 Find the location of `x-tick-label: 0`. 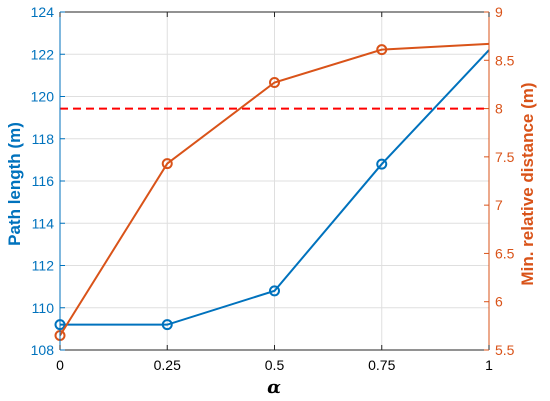

x-tick-label: 0 is located at coordinates (60, 365).